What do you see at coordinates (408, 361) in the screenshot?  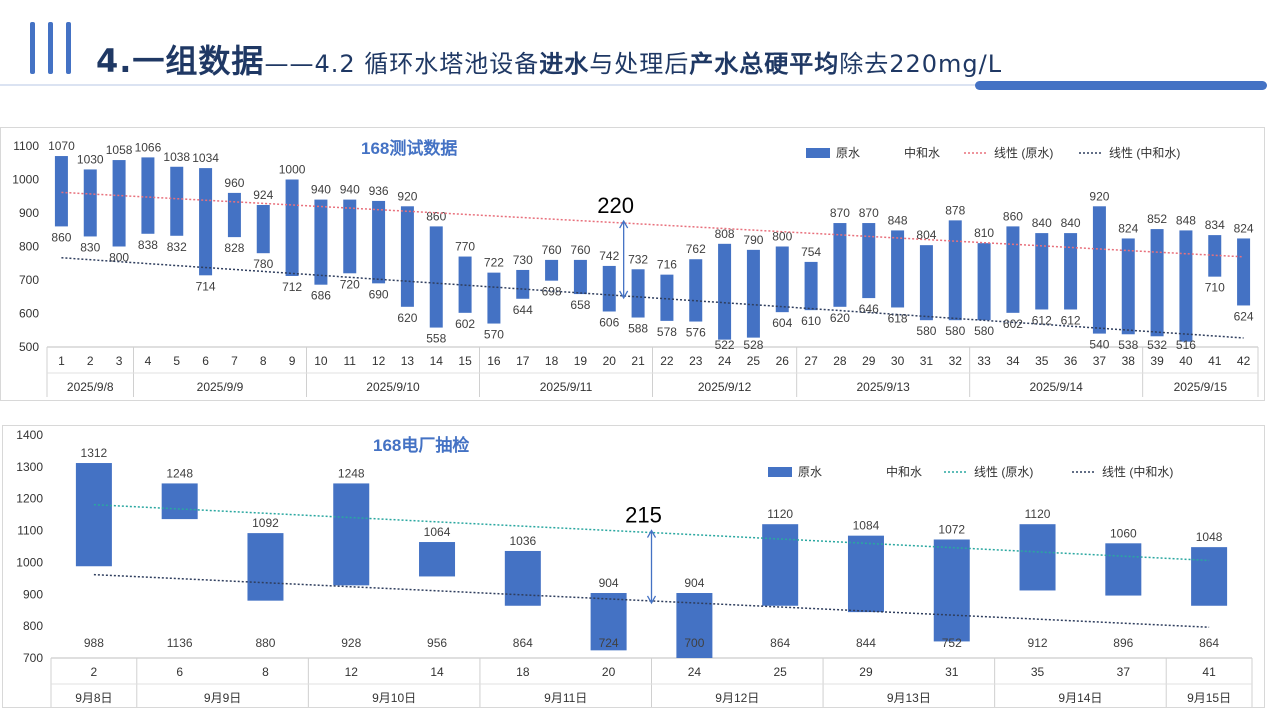 I see `x-tick-label: 13` at bounding box center [408, 361].